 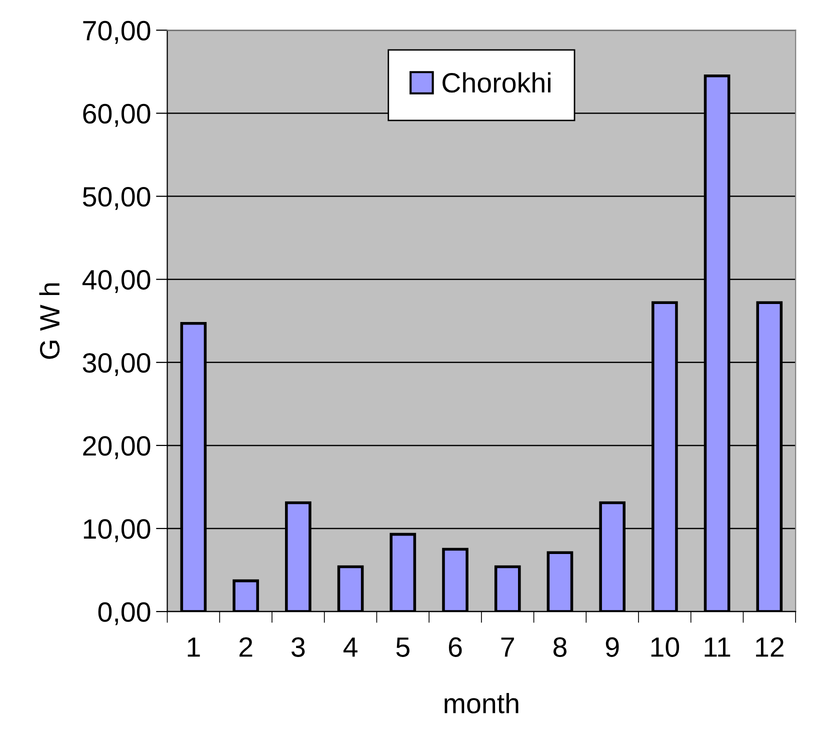 I want to click on legend-label: Chorokhi, so click(x=496, y=82).